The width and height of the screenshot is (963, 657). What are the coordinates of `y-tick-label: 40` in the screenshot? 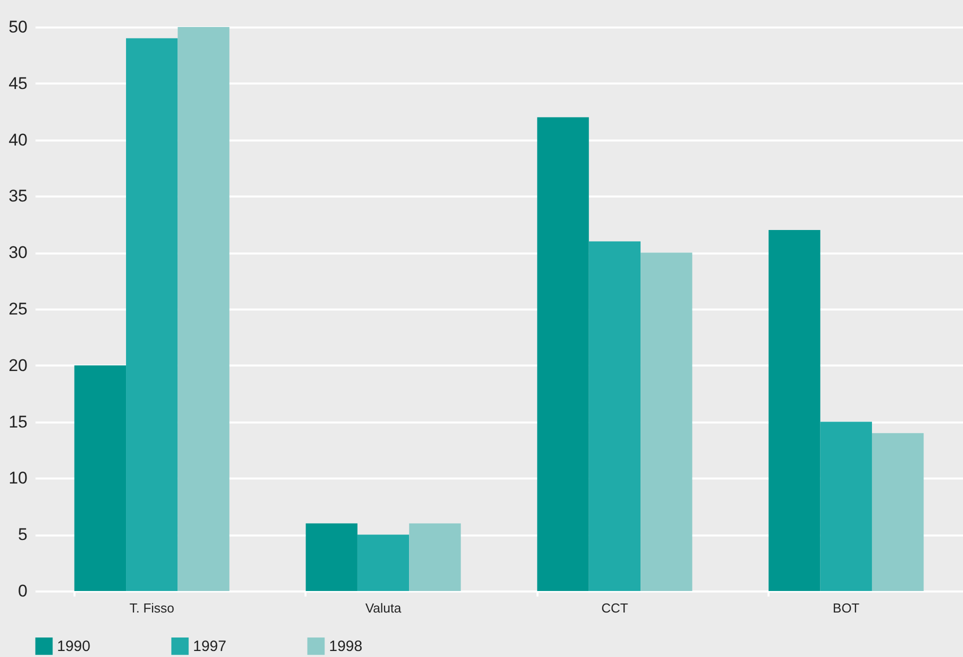 It's located at (18, 140).